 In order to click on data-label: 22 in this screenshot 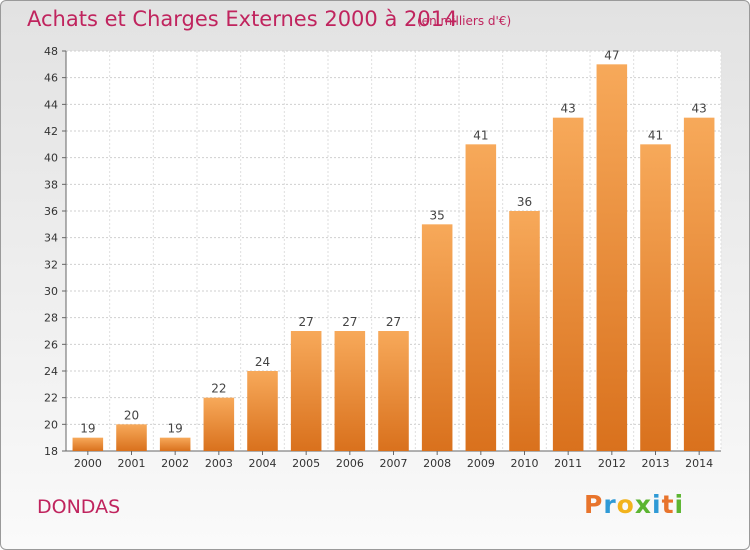, I will do `click(218, 389)`.